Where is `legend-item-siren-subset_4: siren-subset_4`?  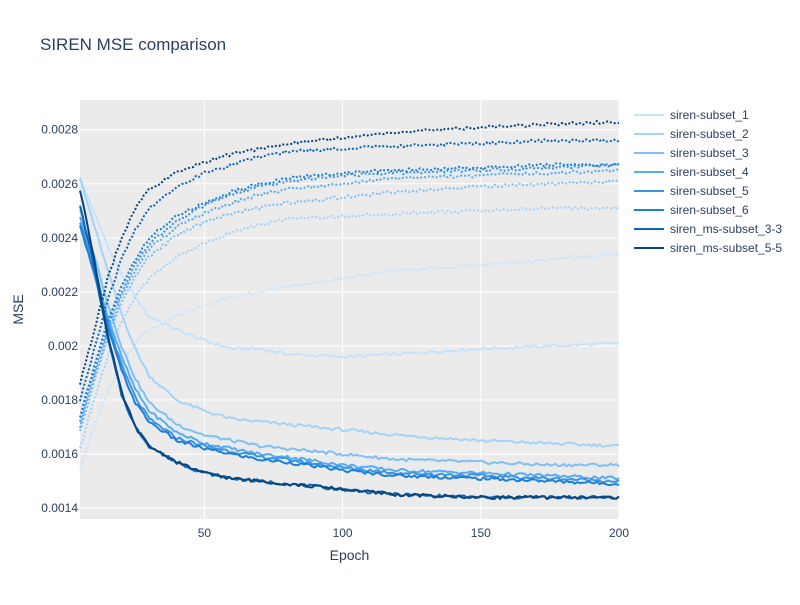
legend-item-siren-subset_4: siren-subset_4 is located at coordinates (691, 172).